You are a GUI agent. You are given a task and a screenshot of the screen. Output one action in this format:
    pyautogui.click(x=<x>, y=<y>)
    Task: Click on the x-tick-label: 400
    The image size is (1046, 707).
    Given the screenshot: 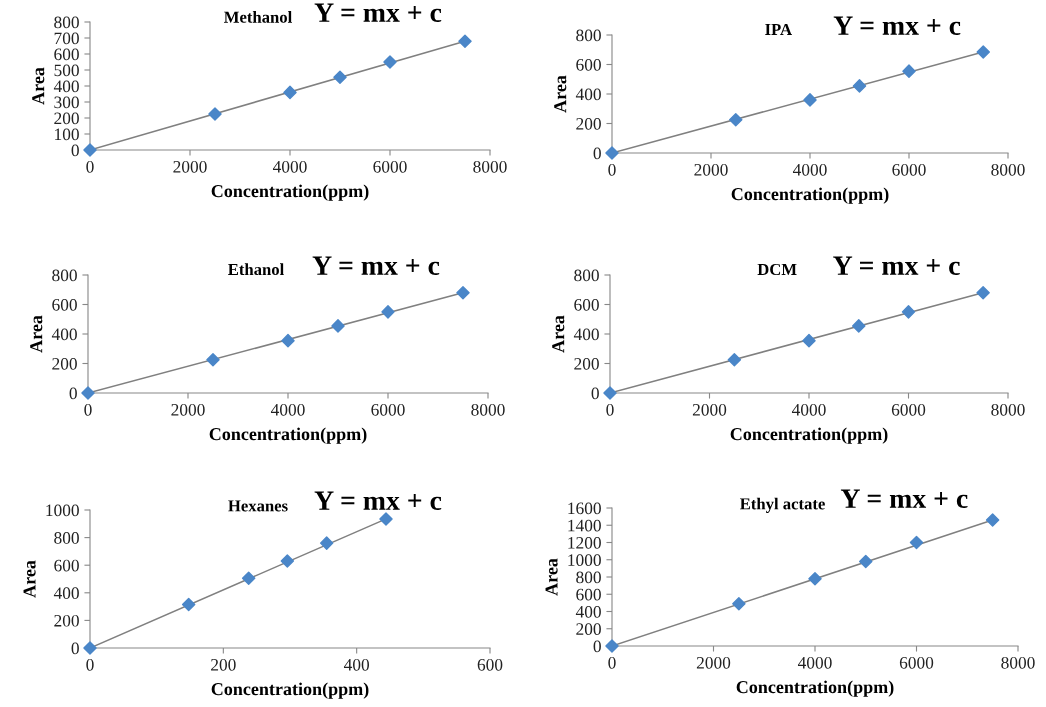 What is the action you would take?
    pyautogui.click(x=356, y=664)
    